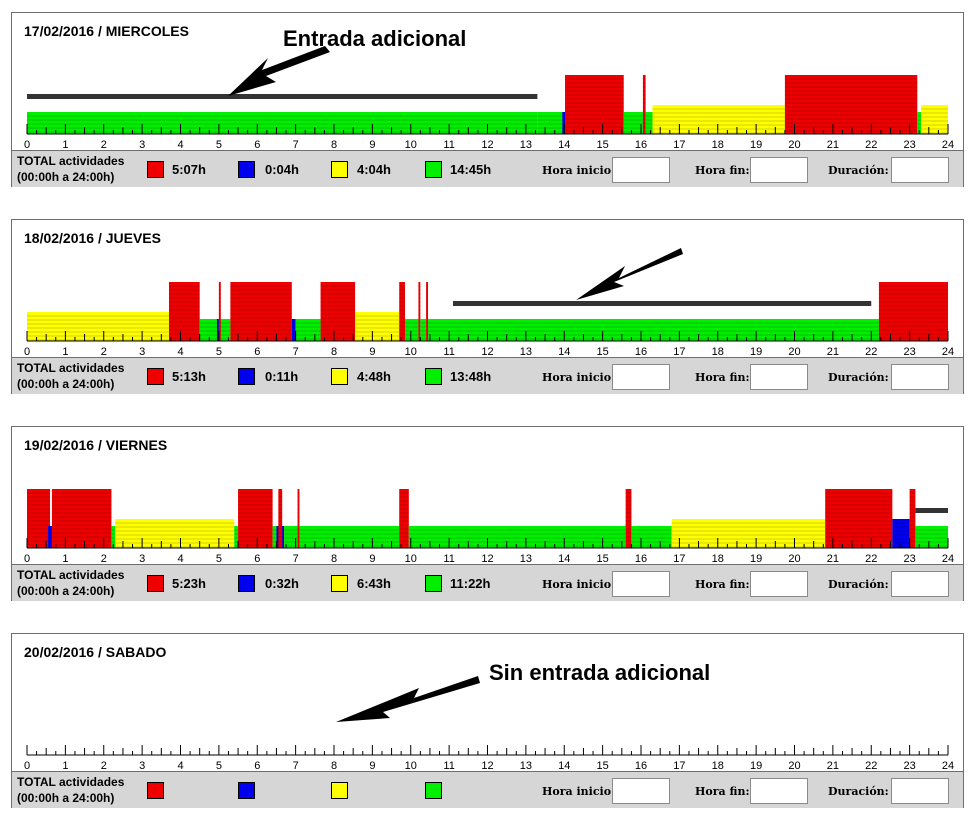 This screenshot has width=971, height=822. What do you see at coordinates (374, 376) in the screenshot?
I see `total-value-yellow: 4:48h` at bounding box center [374, 376].